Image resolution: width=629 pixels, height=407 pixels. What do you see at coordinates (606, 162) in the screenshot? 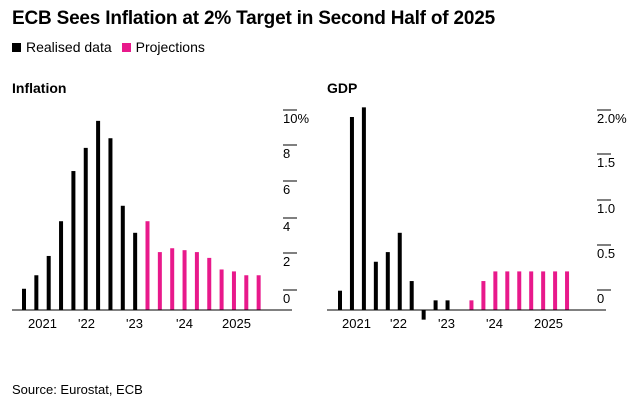
I see `gdp-ytick-label: 1.5` at bounding box center [606, 162].